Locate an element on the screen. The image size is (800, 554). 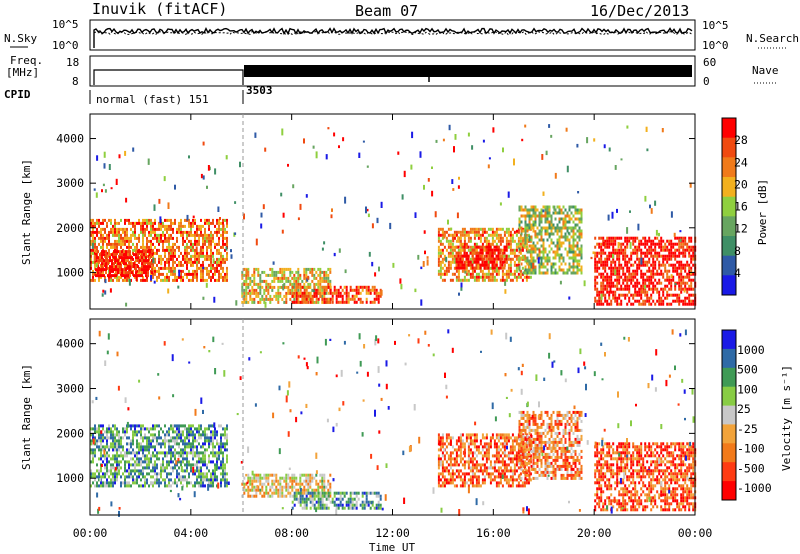
nsearch-label: N.Search is located at coordinates (772, 38).